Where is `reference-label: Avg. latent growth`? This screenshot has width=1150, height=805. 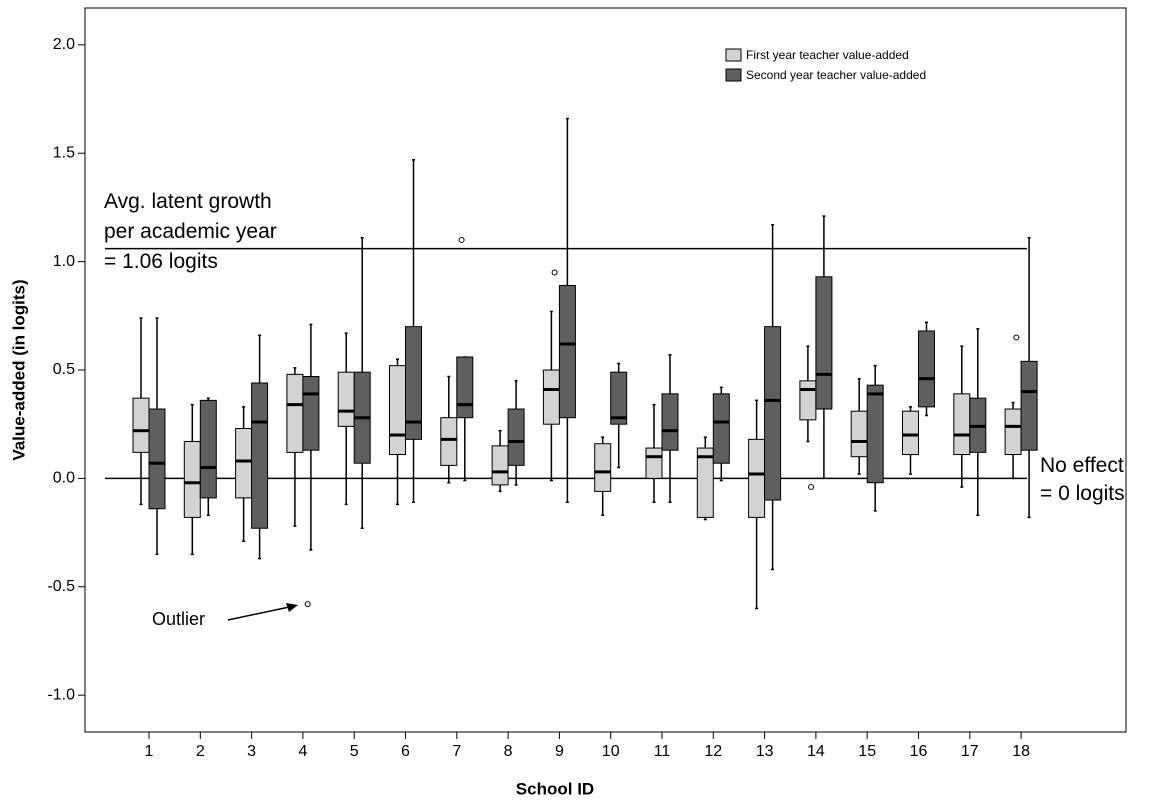
reference-label: Avg. latent growth is located at coordinates (188, 201).